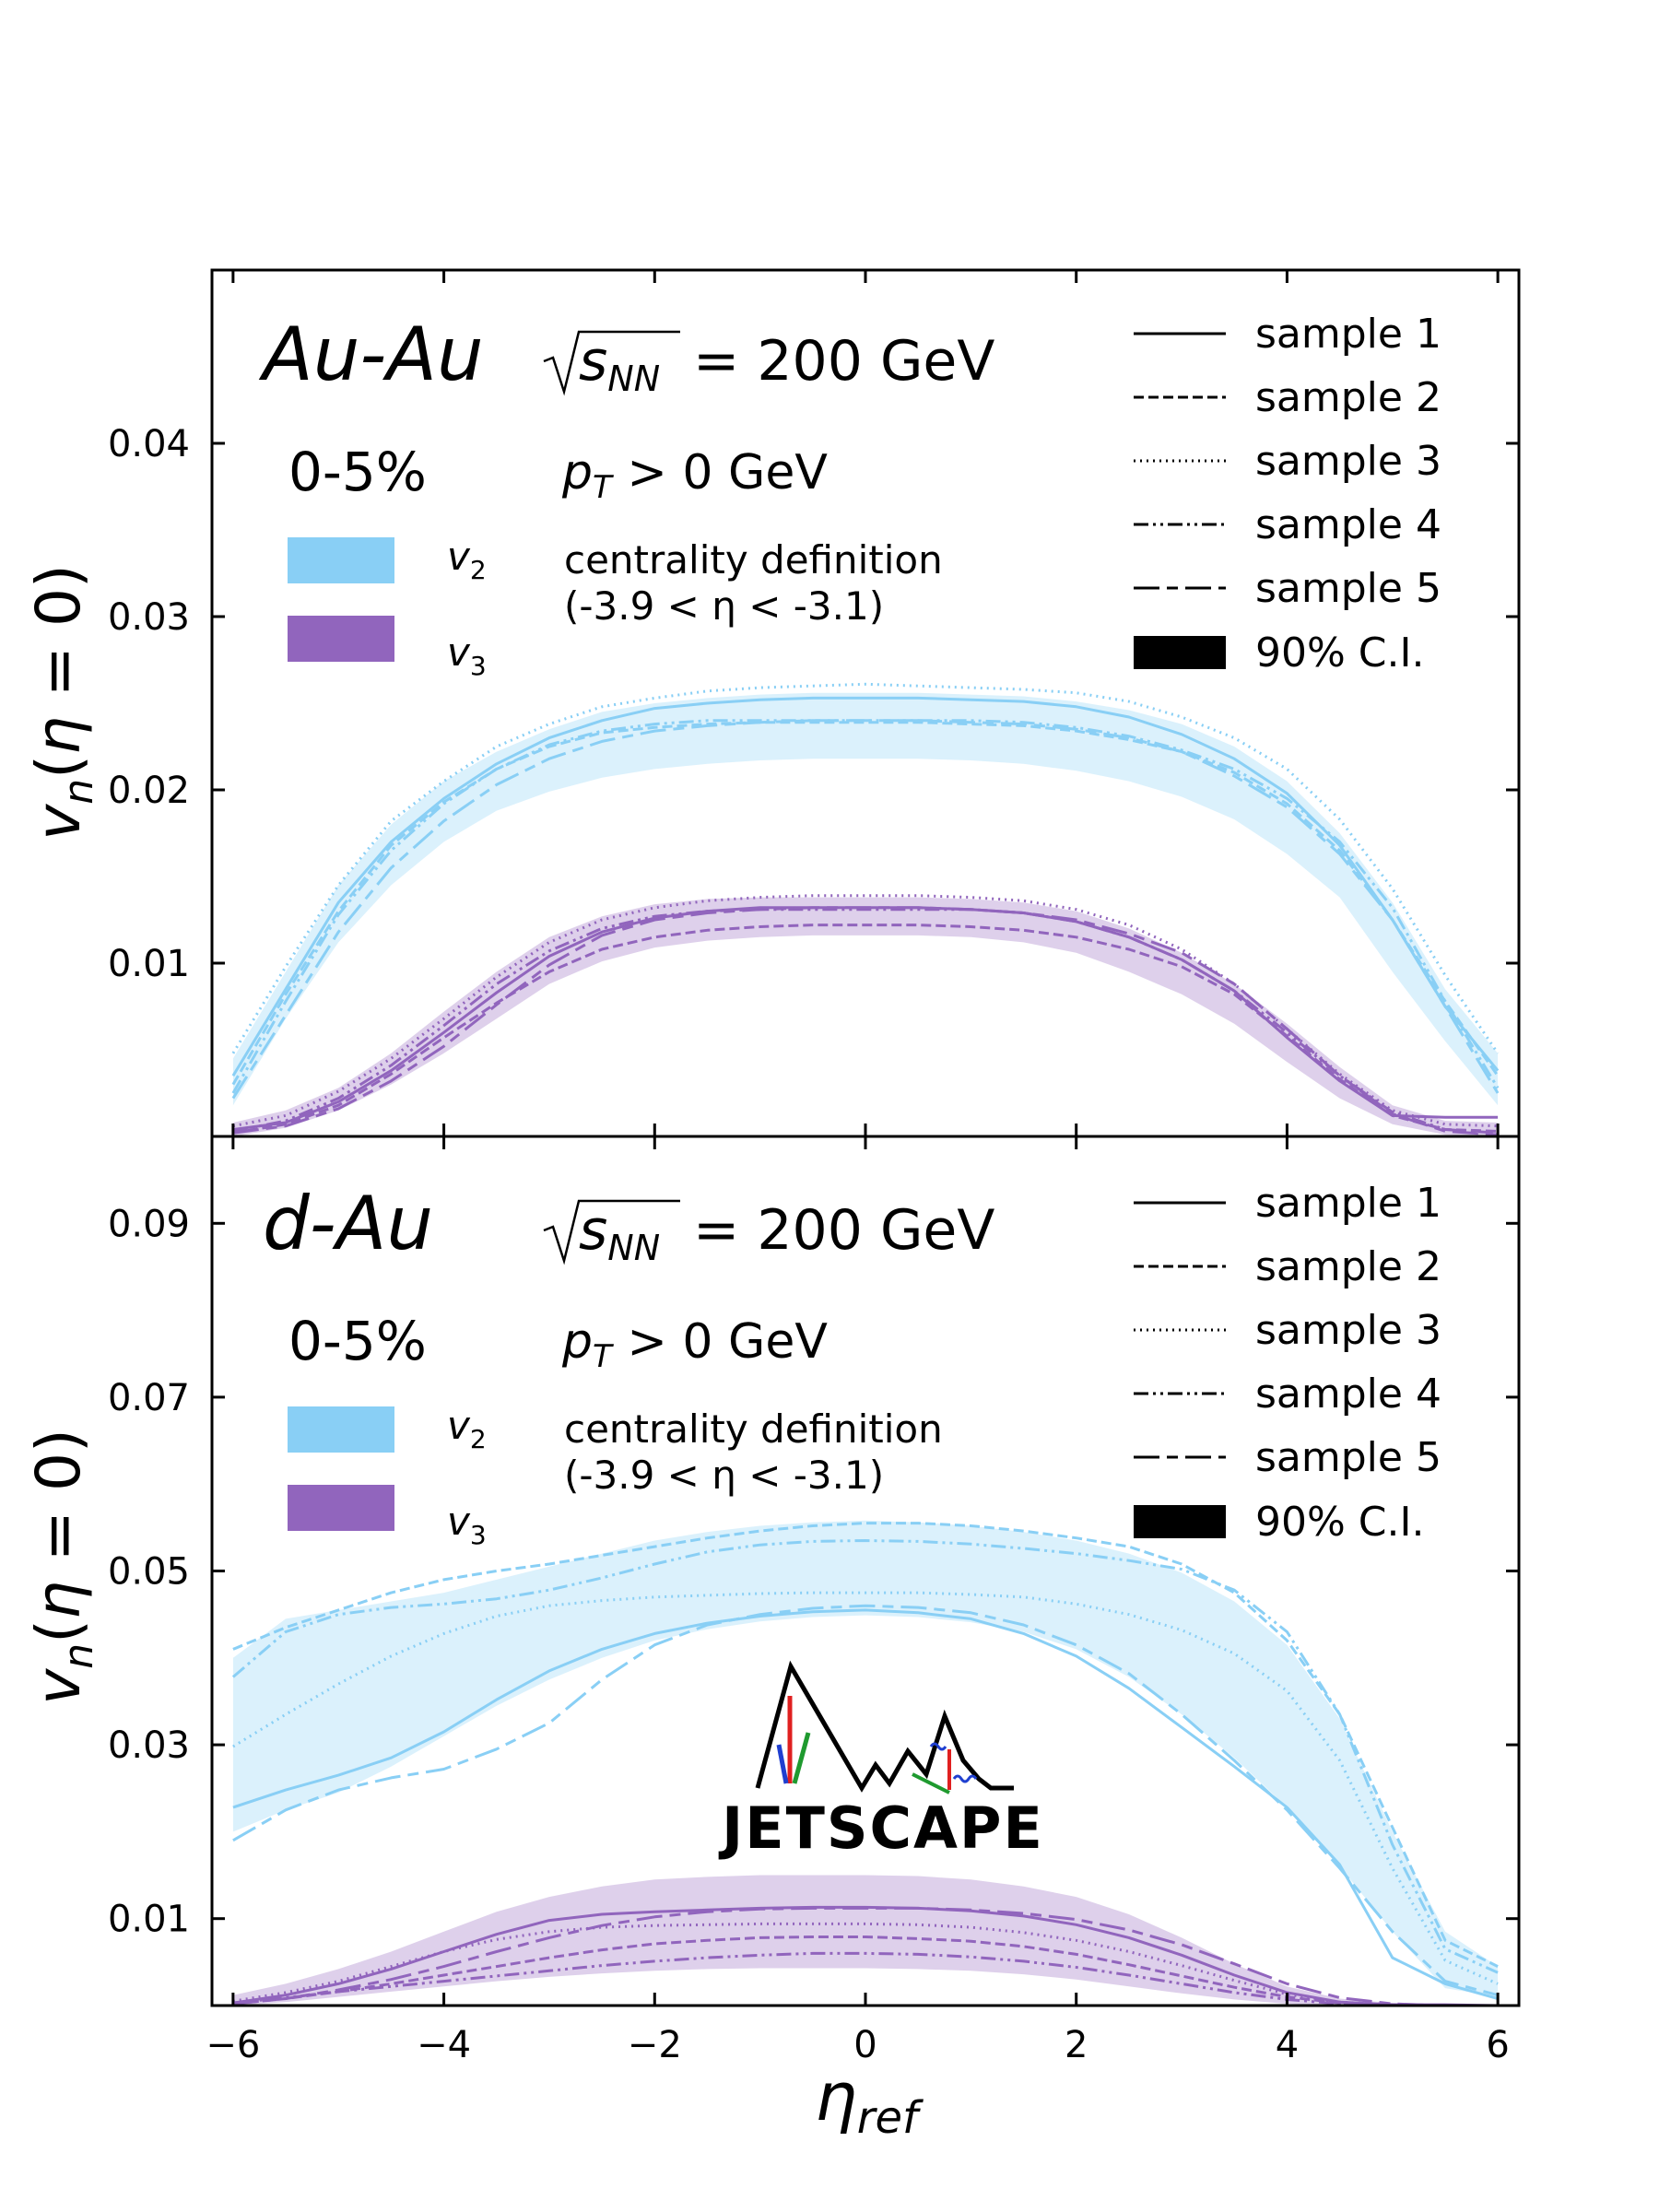 This screenshot has height=2212, width=1659. Describe the element at coordinates (865, 2045) in the screenshot. I see `x-tick-label: 0` at that location.